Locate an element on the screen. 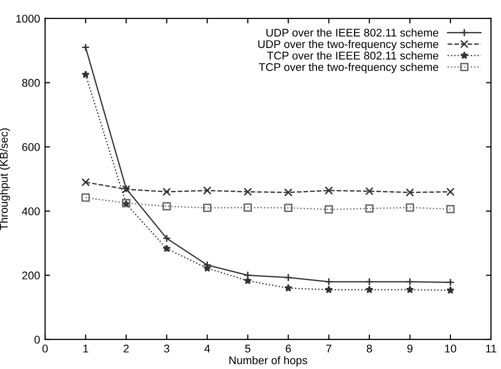 The height and width of the screenshot is (369, 501). x-tick-label: 0 is located at coordinates (45, 348).